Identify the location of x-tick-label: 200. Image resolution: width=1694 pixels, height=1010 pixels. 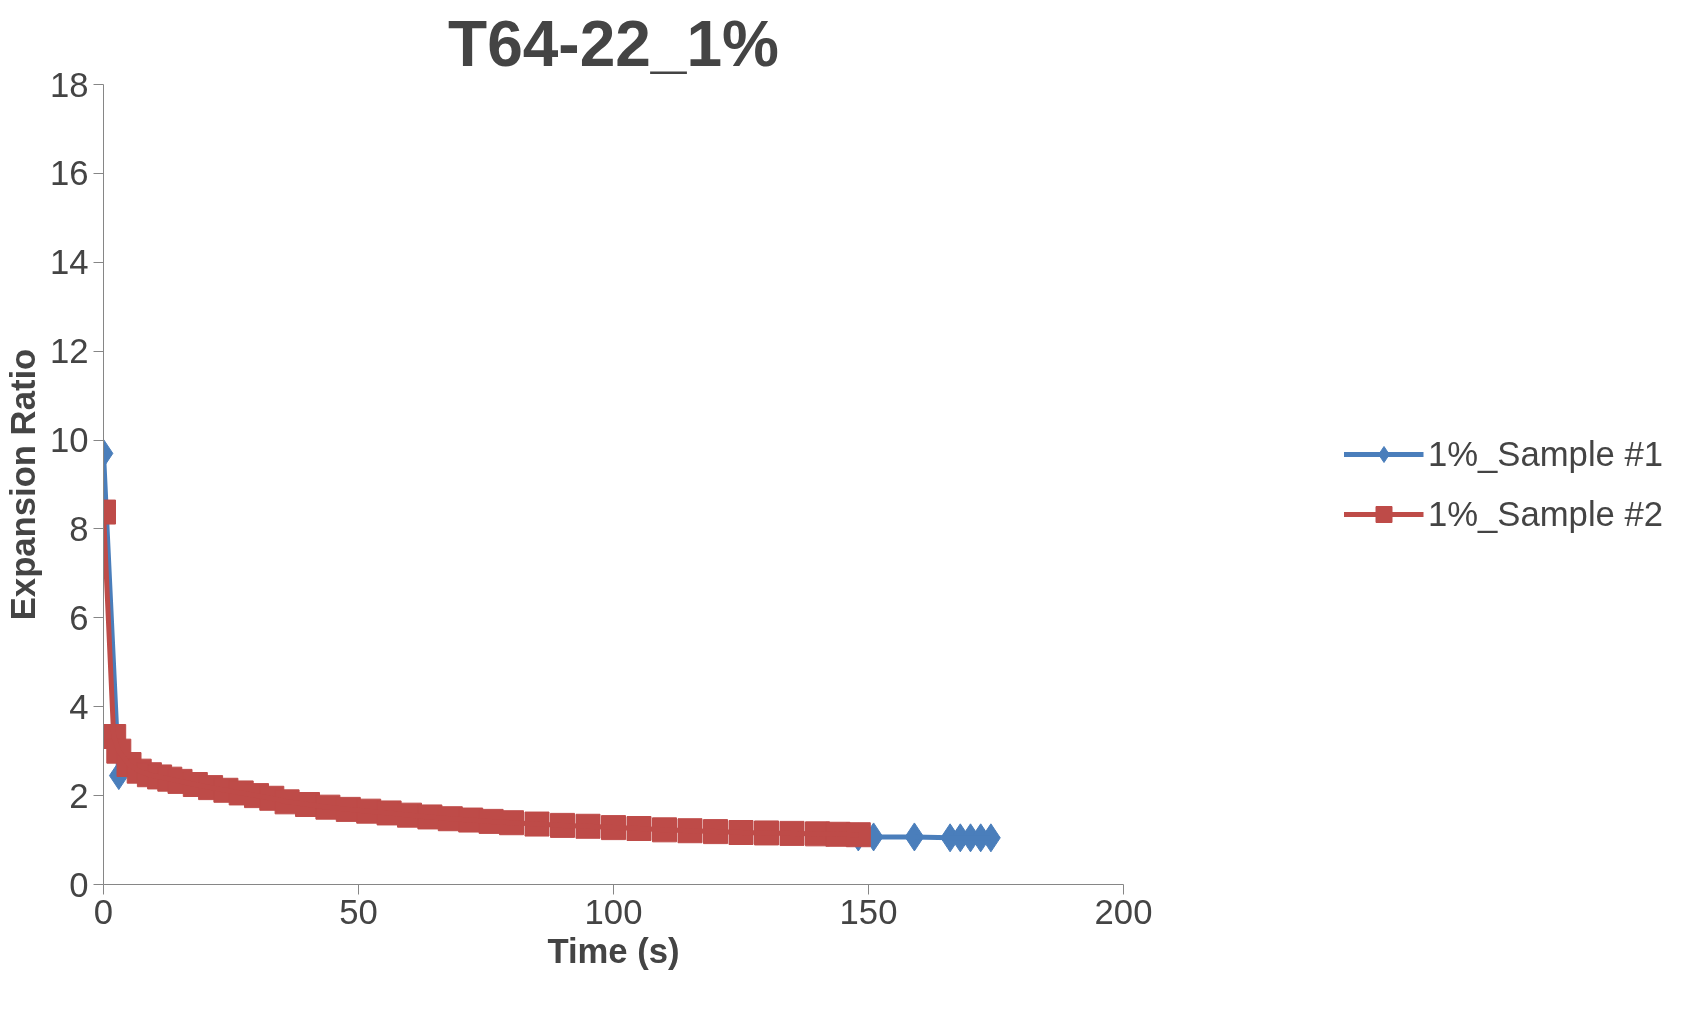
(1123, 911).